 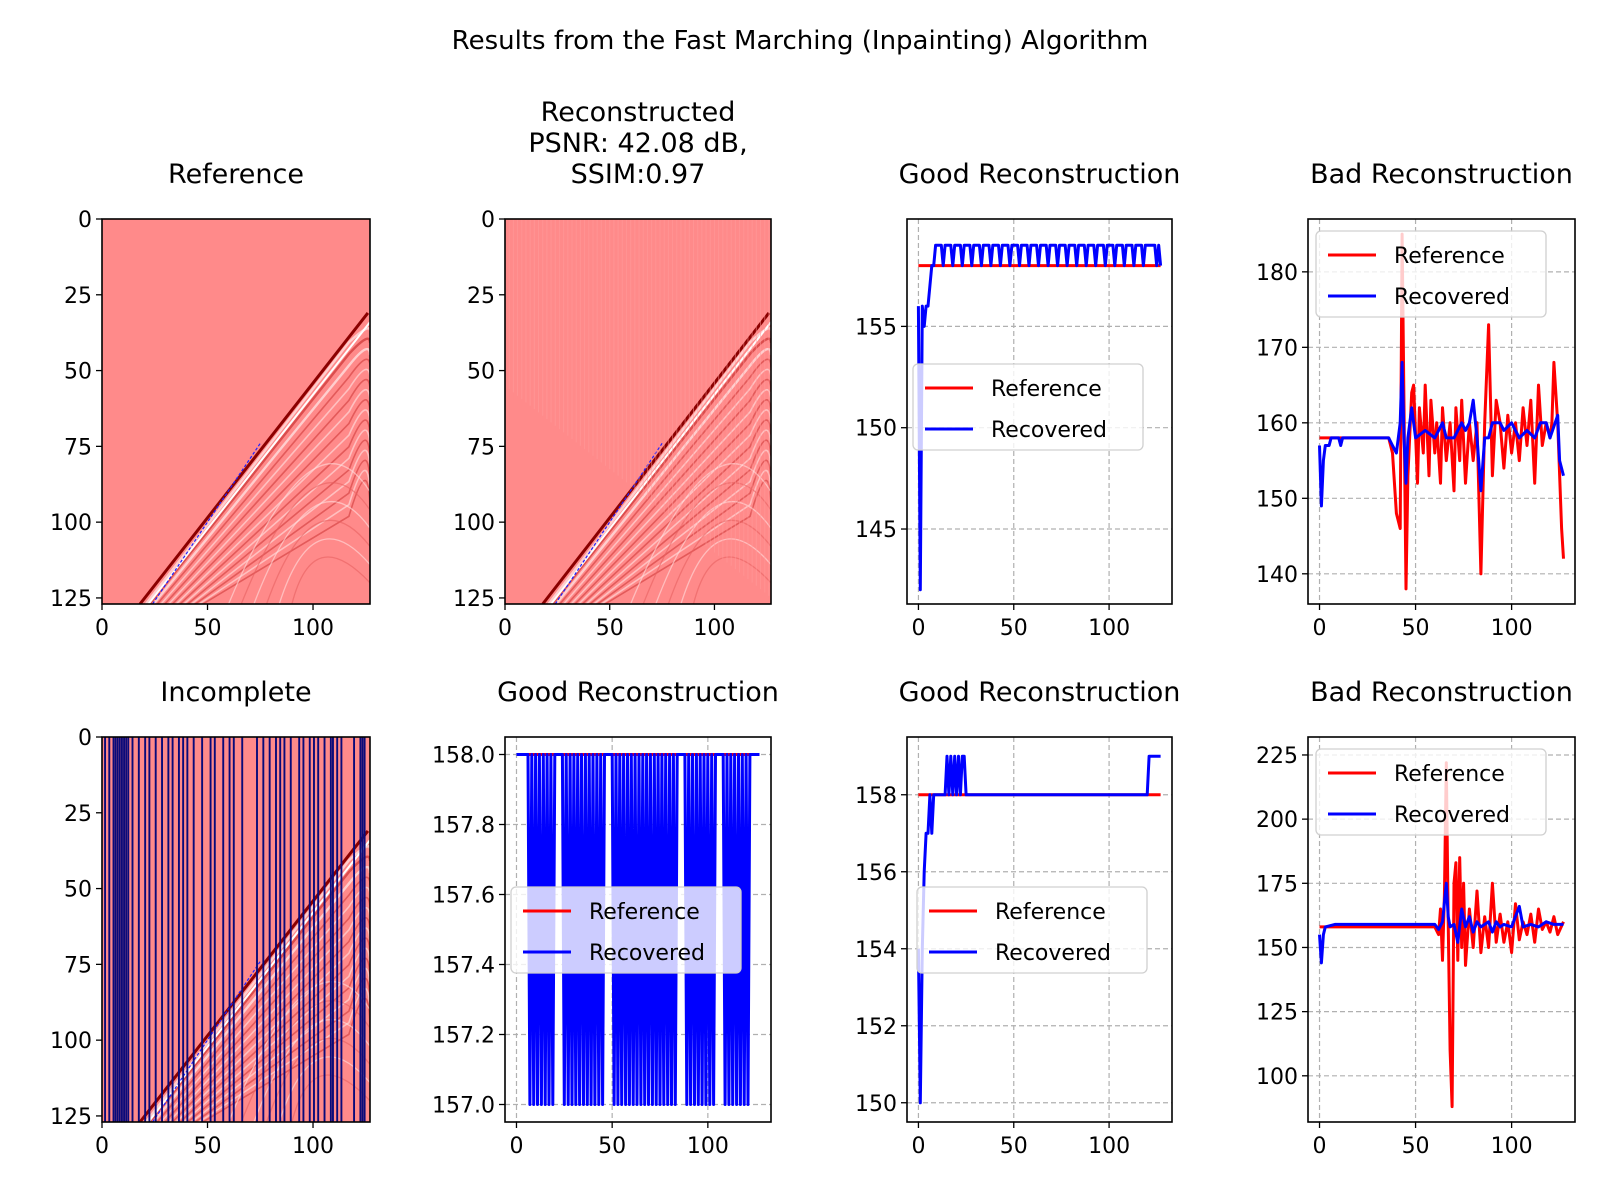 I want to click on y-tick-label: 200, so click(x=1277, y=820).